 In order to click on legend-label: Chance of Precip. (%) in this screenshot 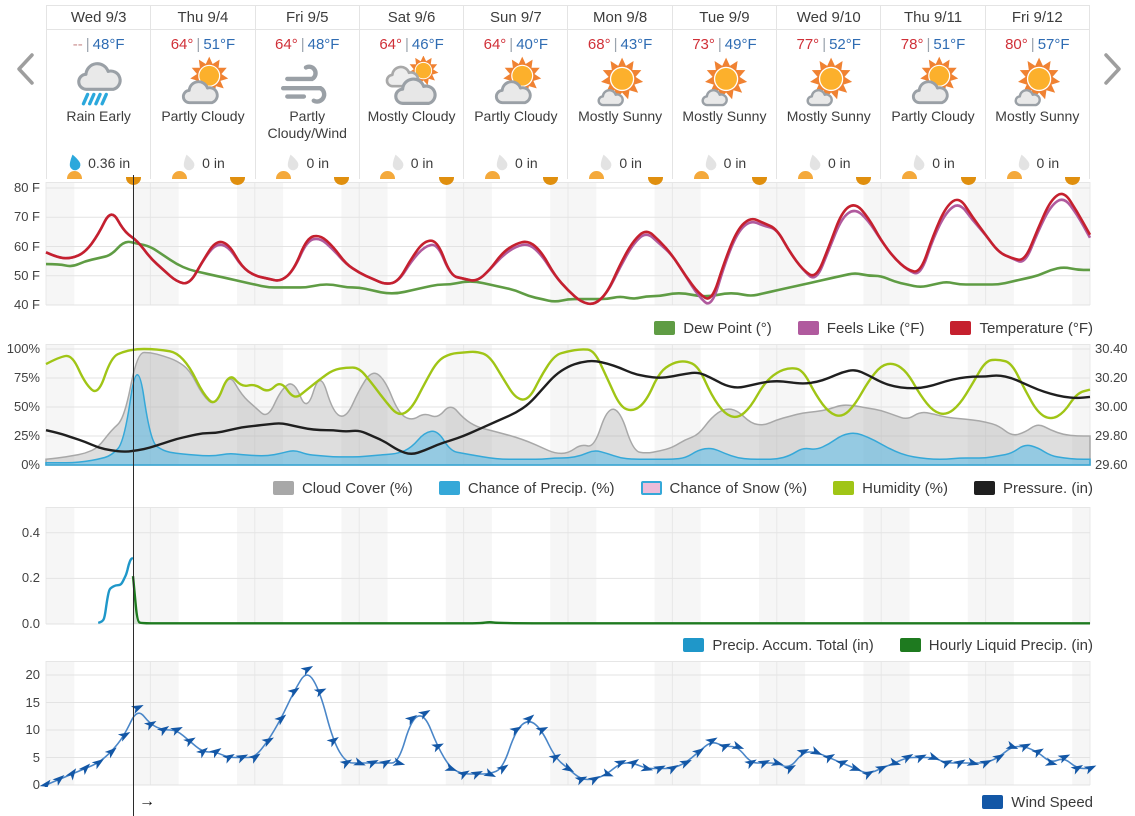, I will do `click(541, 488)`.